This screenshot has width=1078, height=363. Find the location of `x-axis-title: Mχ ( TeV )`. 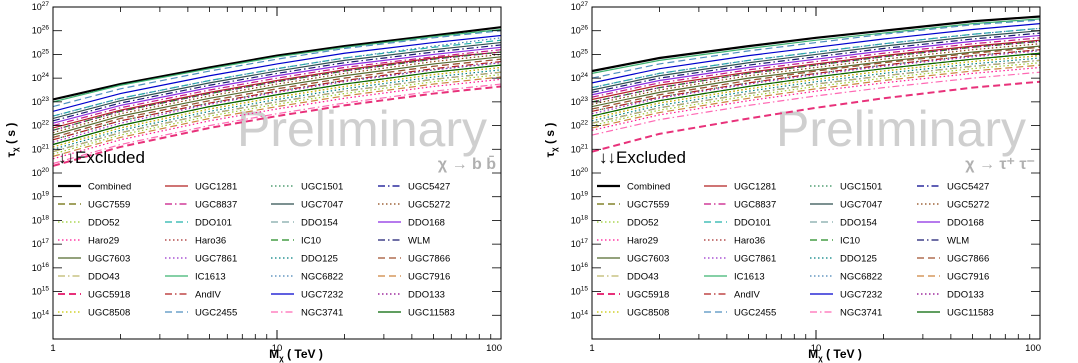

x-axis-title: Mχ ( TeV ) is located at coordinates (296, 355).